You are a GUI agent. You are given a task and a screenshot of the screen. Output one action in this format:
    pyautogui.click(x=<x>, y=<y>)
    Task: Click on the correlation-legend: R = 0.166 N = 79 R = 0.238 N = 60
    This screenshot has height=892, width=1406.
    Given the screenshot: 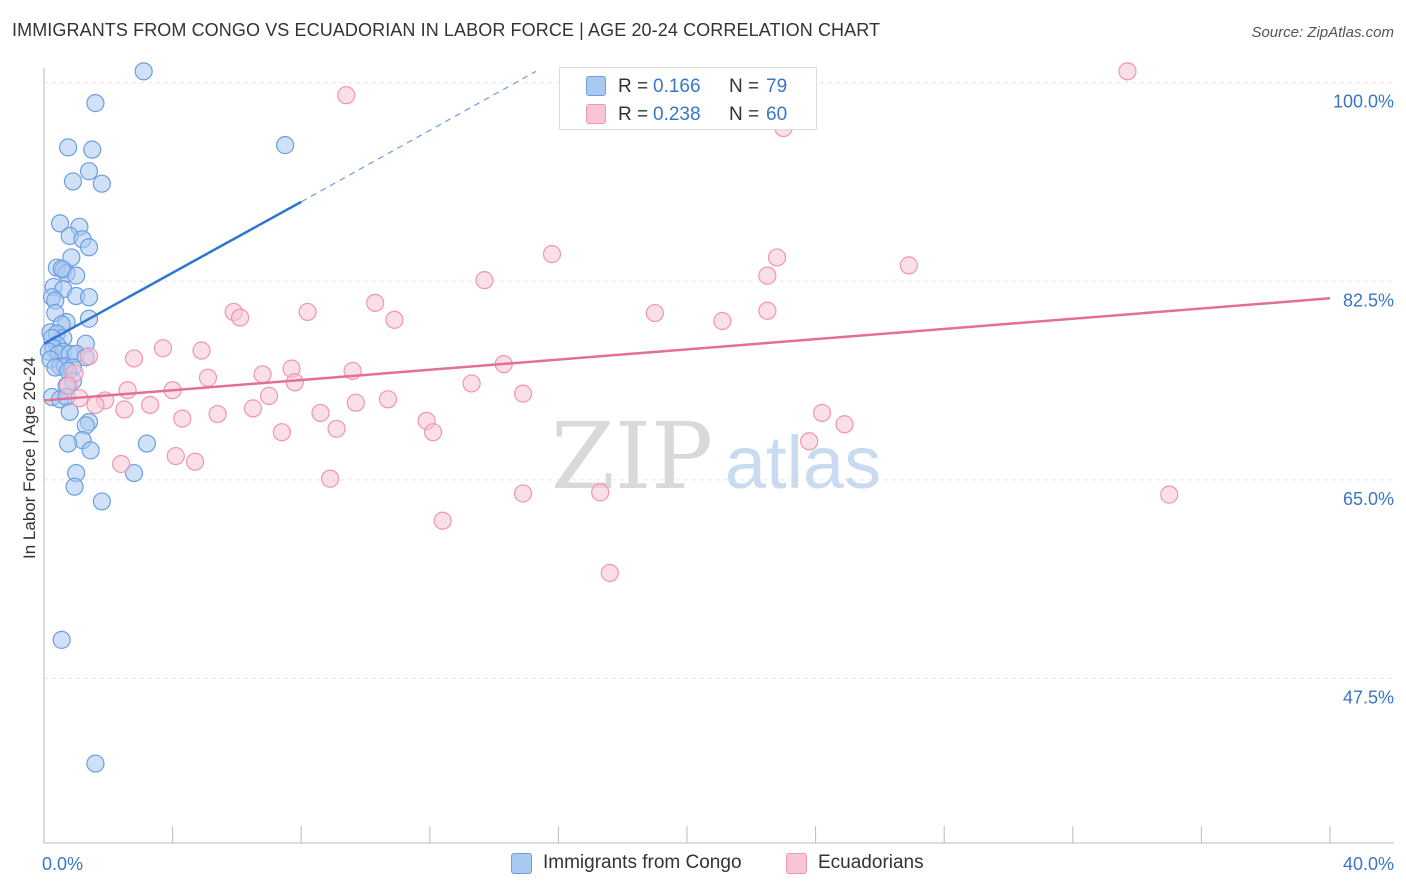 What is the action you would take?
    pyautogui.click(x=688, y=98)
    